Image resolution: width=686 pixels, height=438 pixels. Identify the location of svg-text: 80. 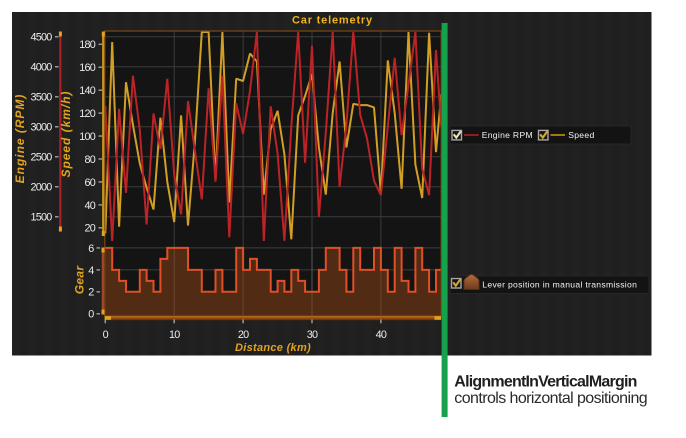
(89, 160).